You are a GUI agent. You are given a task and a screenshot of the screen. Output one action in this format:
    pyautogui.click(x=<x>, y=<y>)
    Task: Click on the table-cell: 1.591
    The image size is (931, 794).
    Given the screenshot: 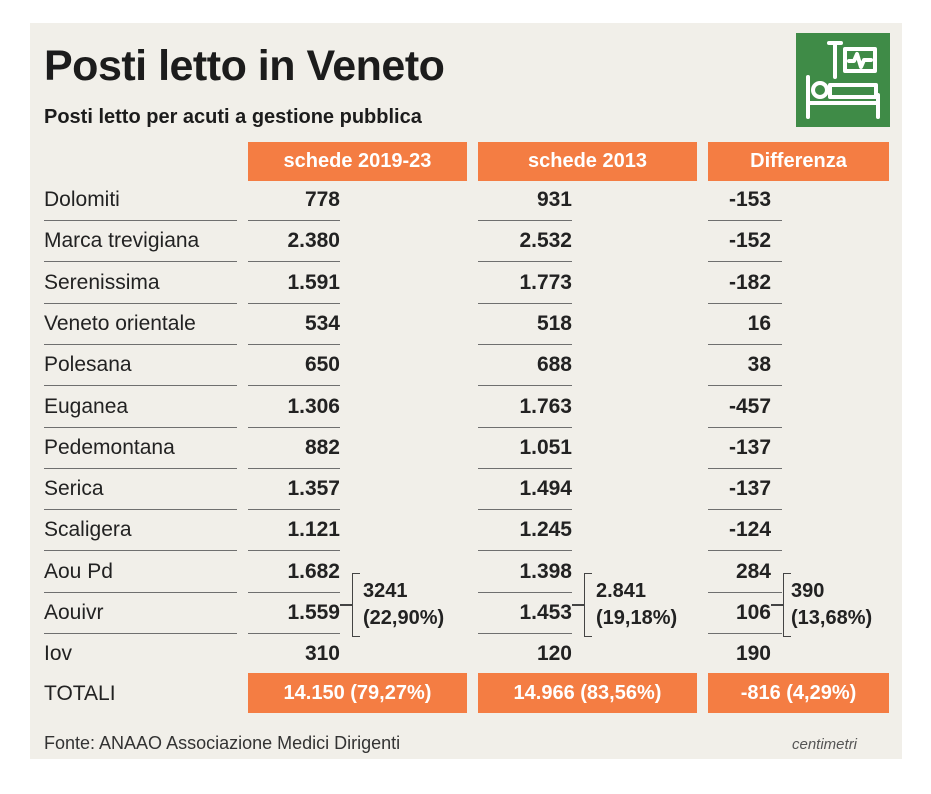 What is the action you would take?
    pyautogui.click(x=313, y=282)
    